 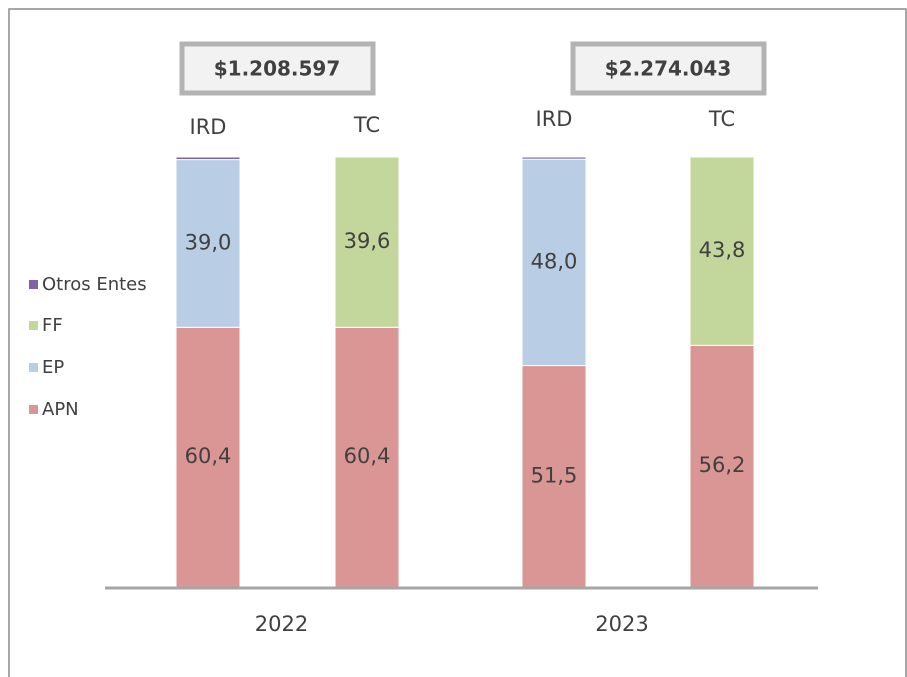 I want to click on total-label: $1.208.597, so click(x=277, y=69).